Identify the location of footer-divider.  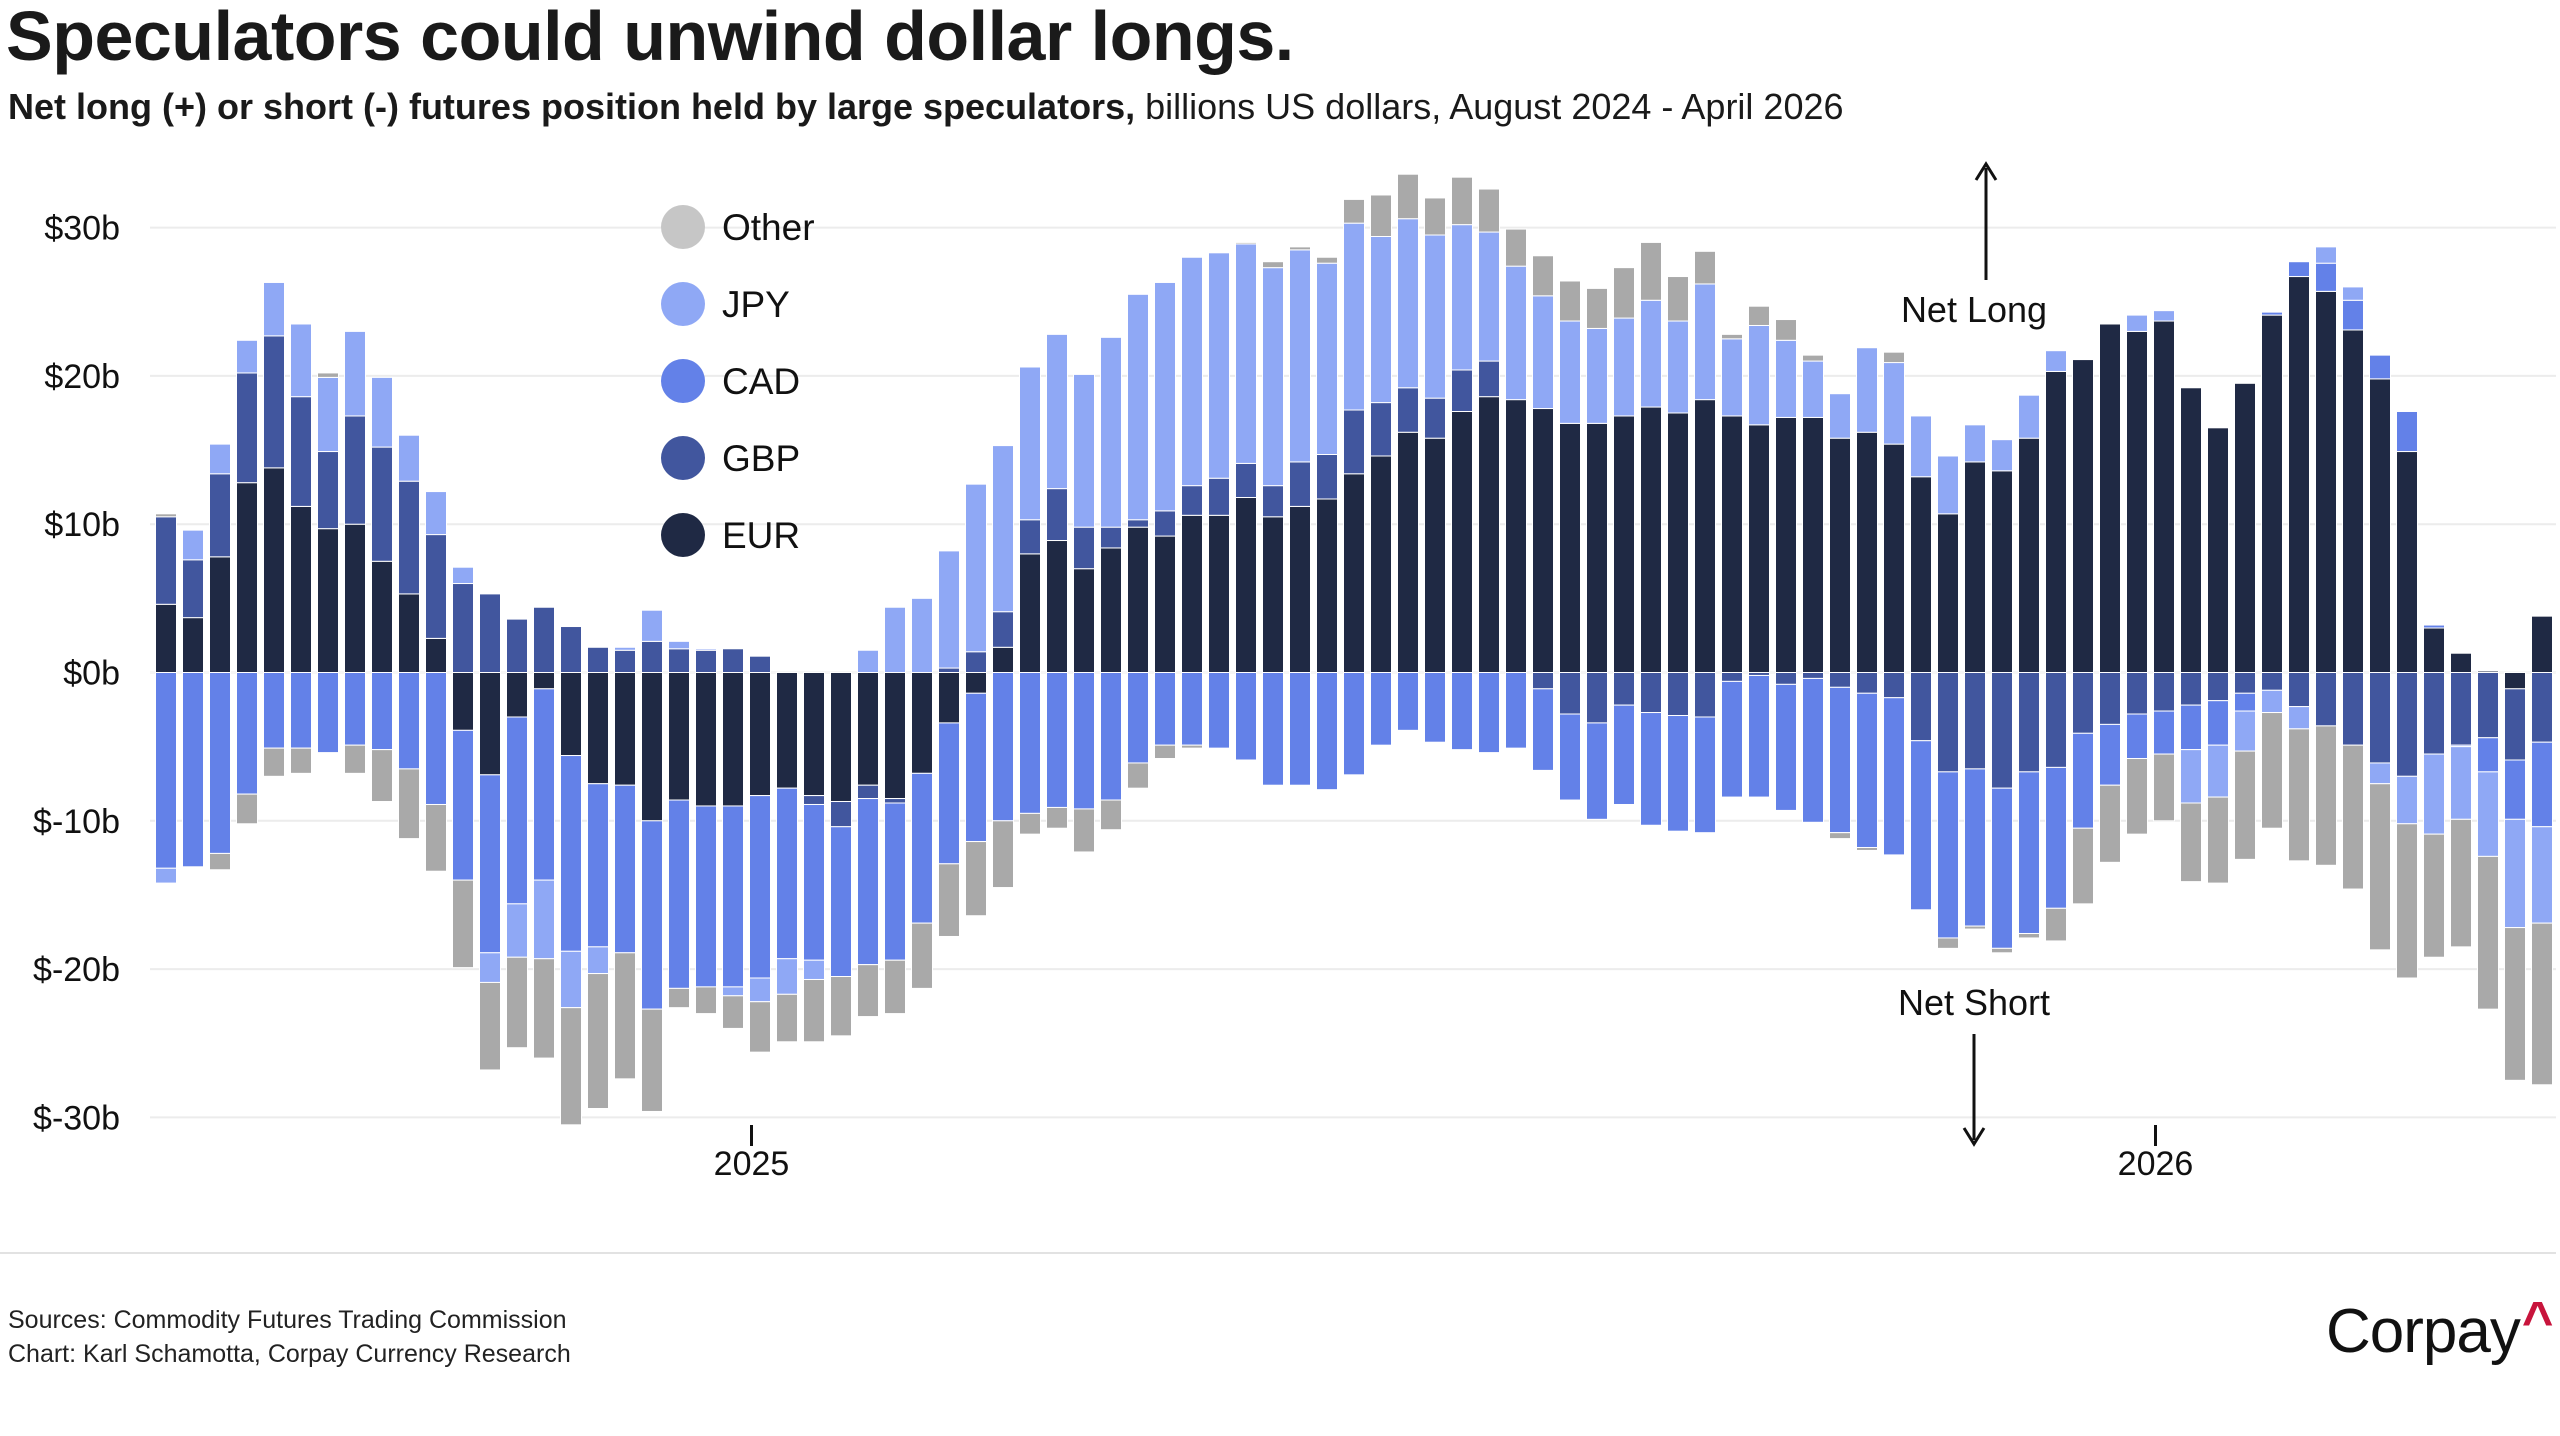
(1278, 1253).